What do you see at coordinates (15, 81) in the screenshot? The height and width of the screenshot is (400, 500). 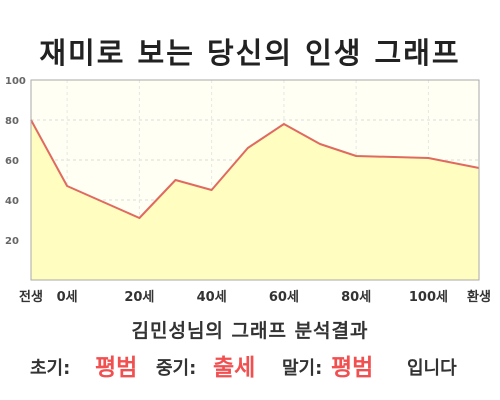 I see `y-tick-label: 100` at bounding box center [15, 81].